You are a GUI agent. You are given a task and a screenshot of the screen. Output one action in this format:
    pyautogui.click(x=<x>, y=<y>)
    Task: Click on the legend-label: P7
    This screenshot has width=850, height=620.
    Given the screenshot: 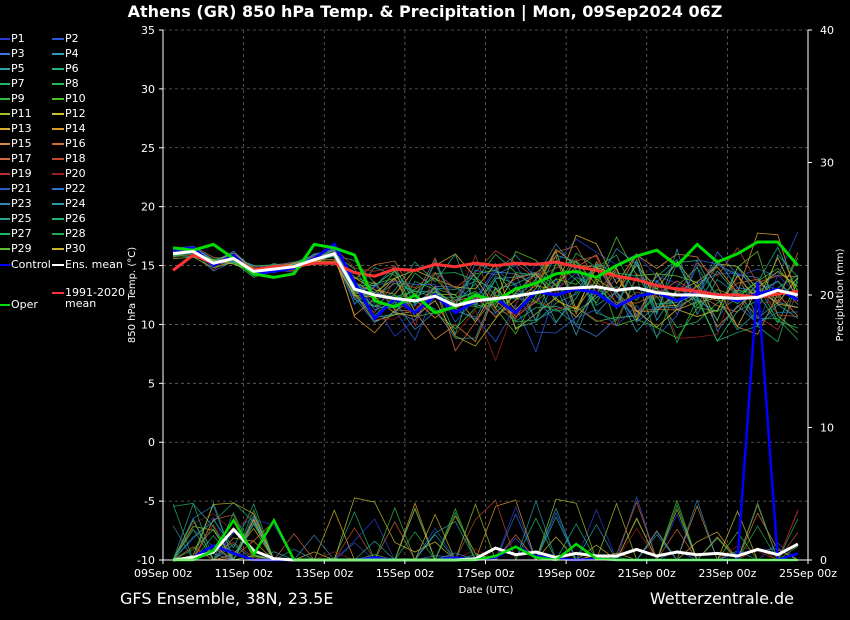 What is the action you would take?
    pyautogui.click(x=18, y=83)
    